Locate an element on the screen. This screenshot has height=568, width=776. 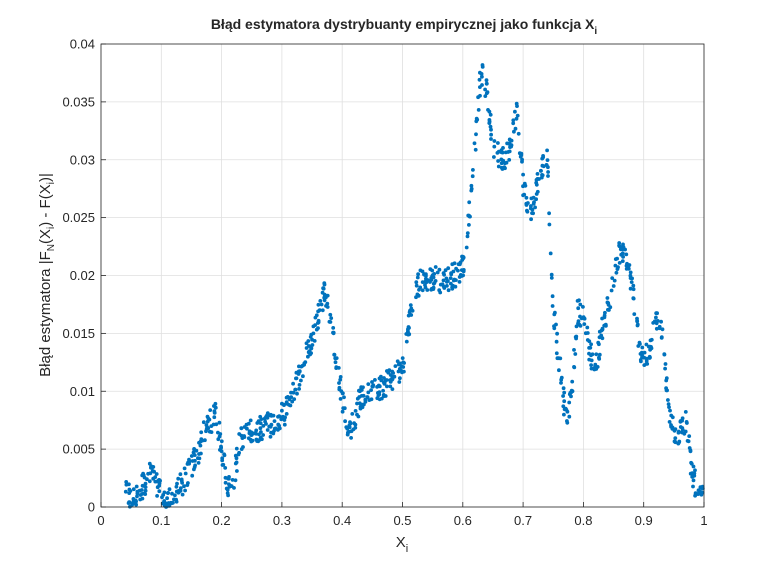
y-tick-label: 0.025 is located at coordinates (78, 217).